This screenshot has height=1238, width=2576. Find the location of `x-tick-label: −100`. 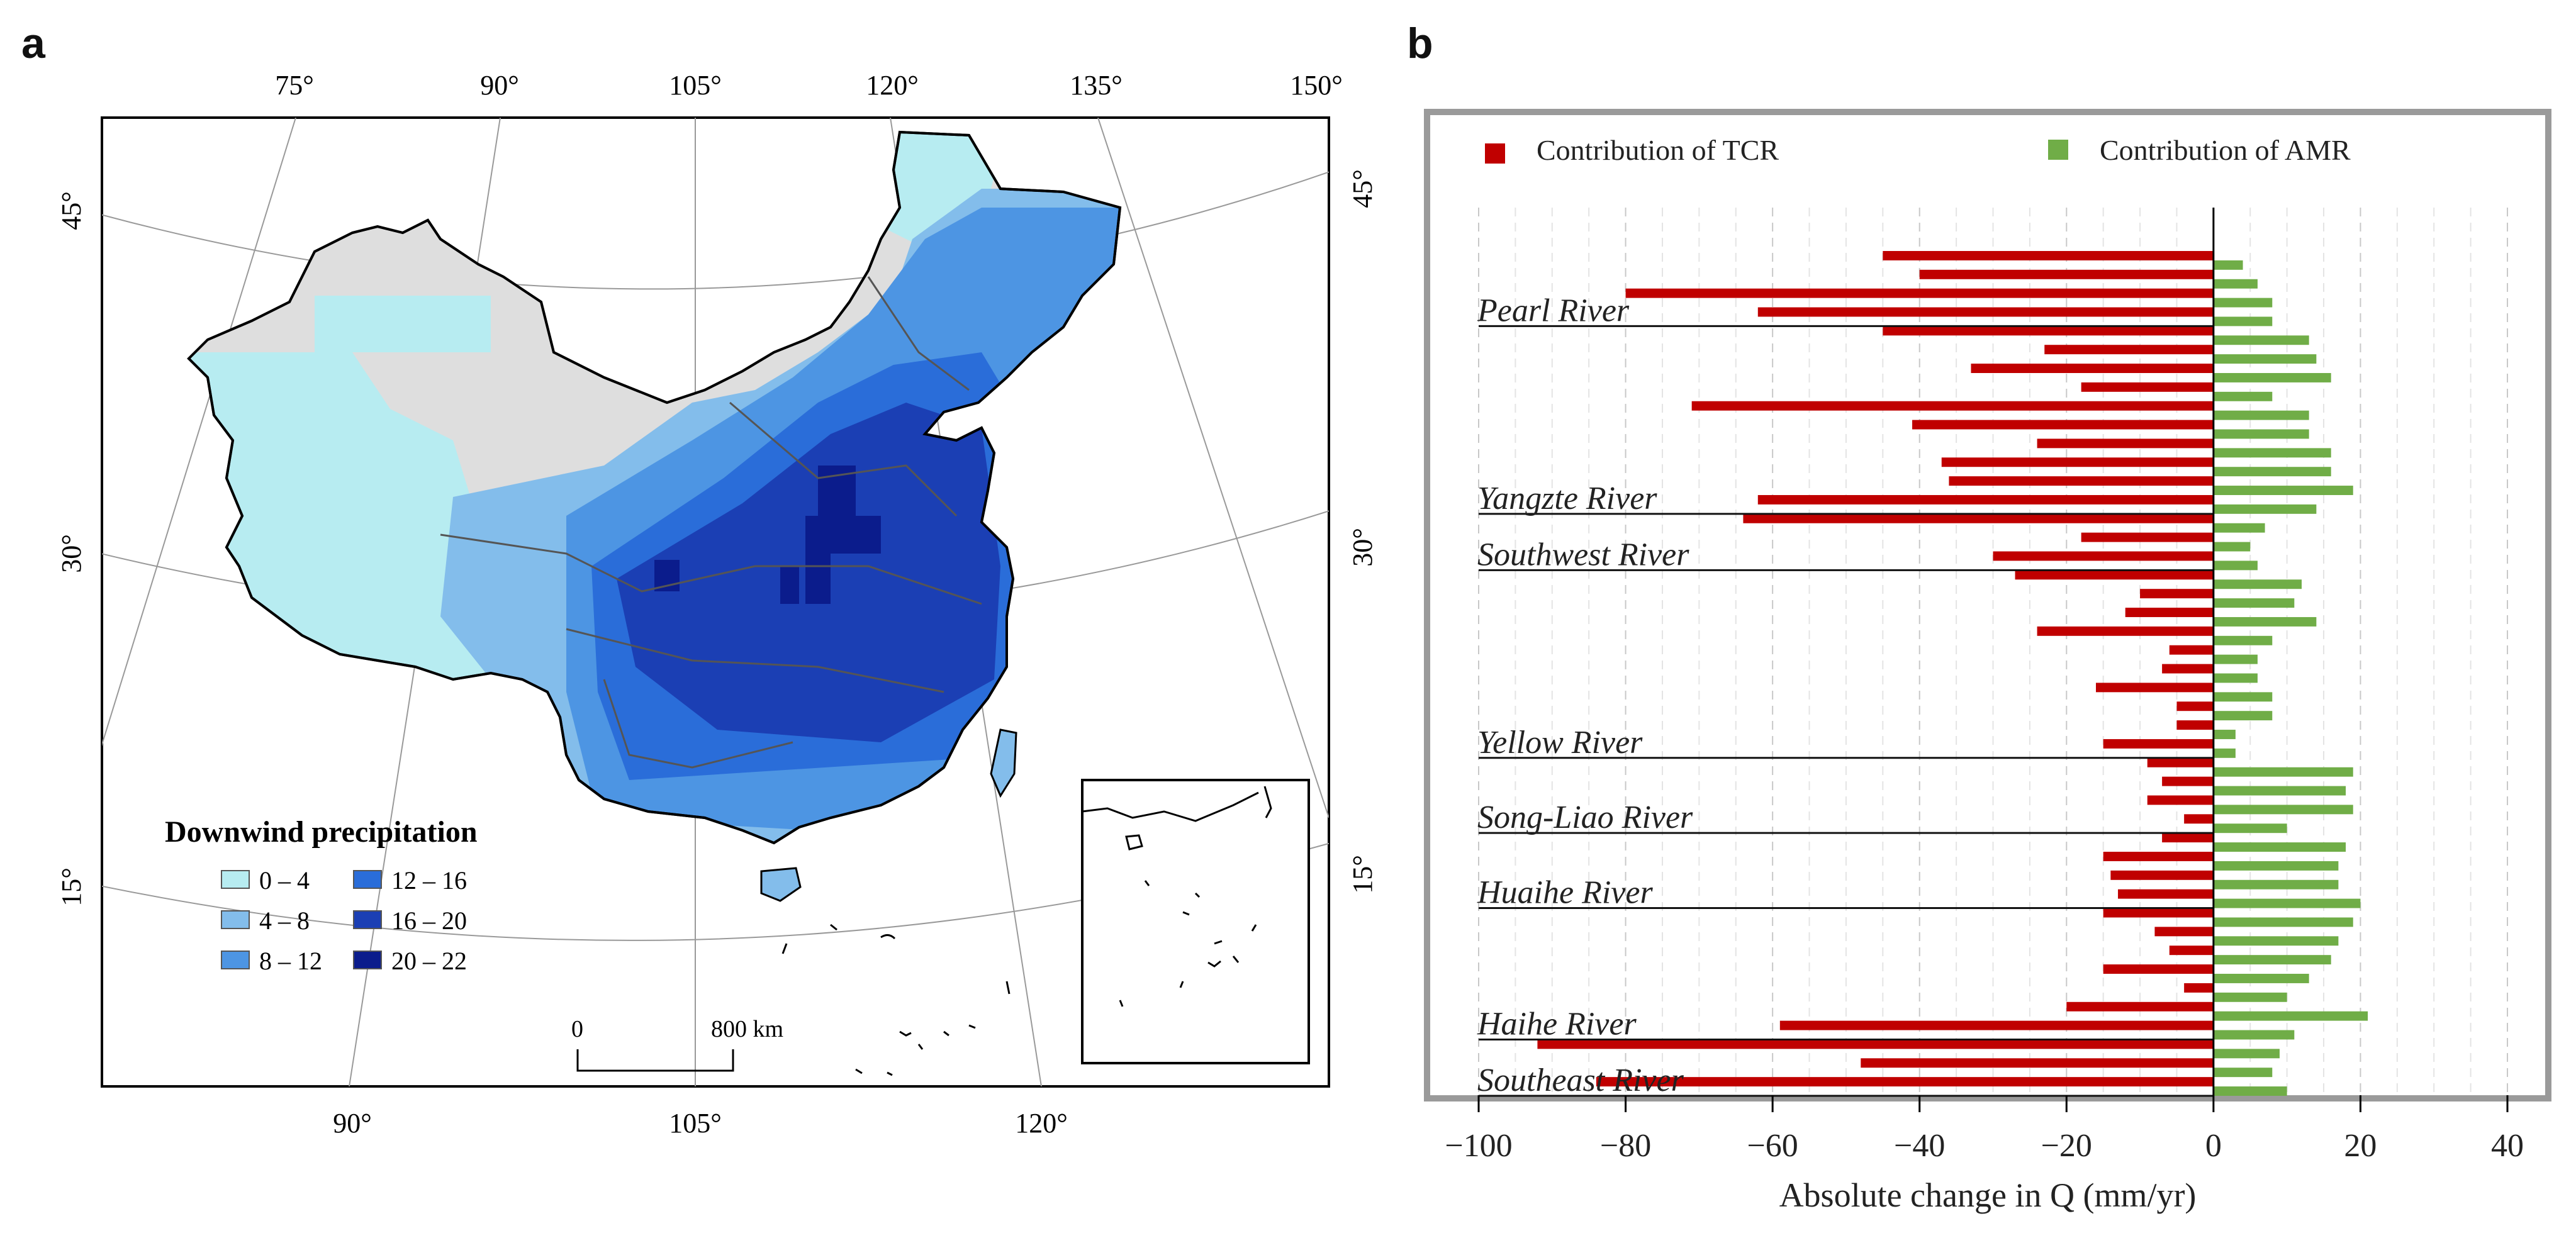

x-tick-label: −100 is located at coordinates (1478, 1146).